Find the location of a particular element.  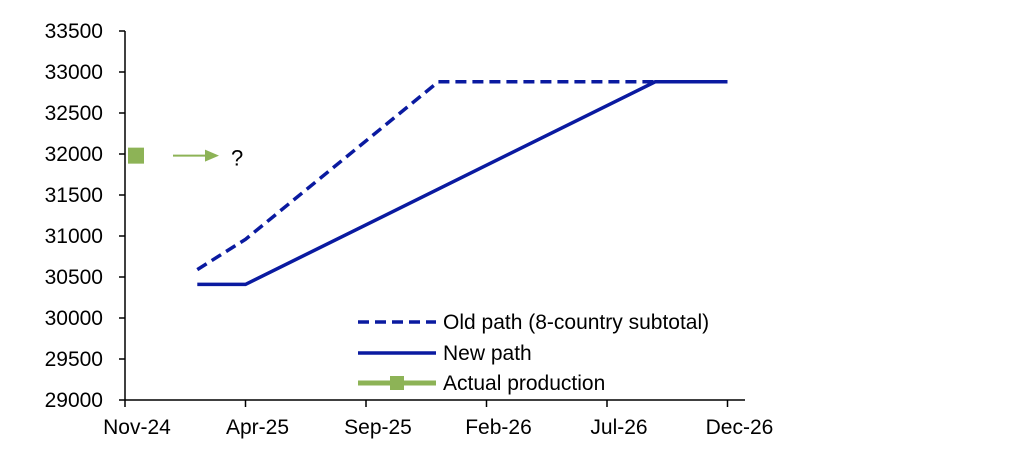

y-tick-label: 31000 is located at coordinates (74, 236).